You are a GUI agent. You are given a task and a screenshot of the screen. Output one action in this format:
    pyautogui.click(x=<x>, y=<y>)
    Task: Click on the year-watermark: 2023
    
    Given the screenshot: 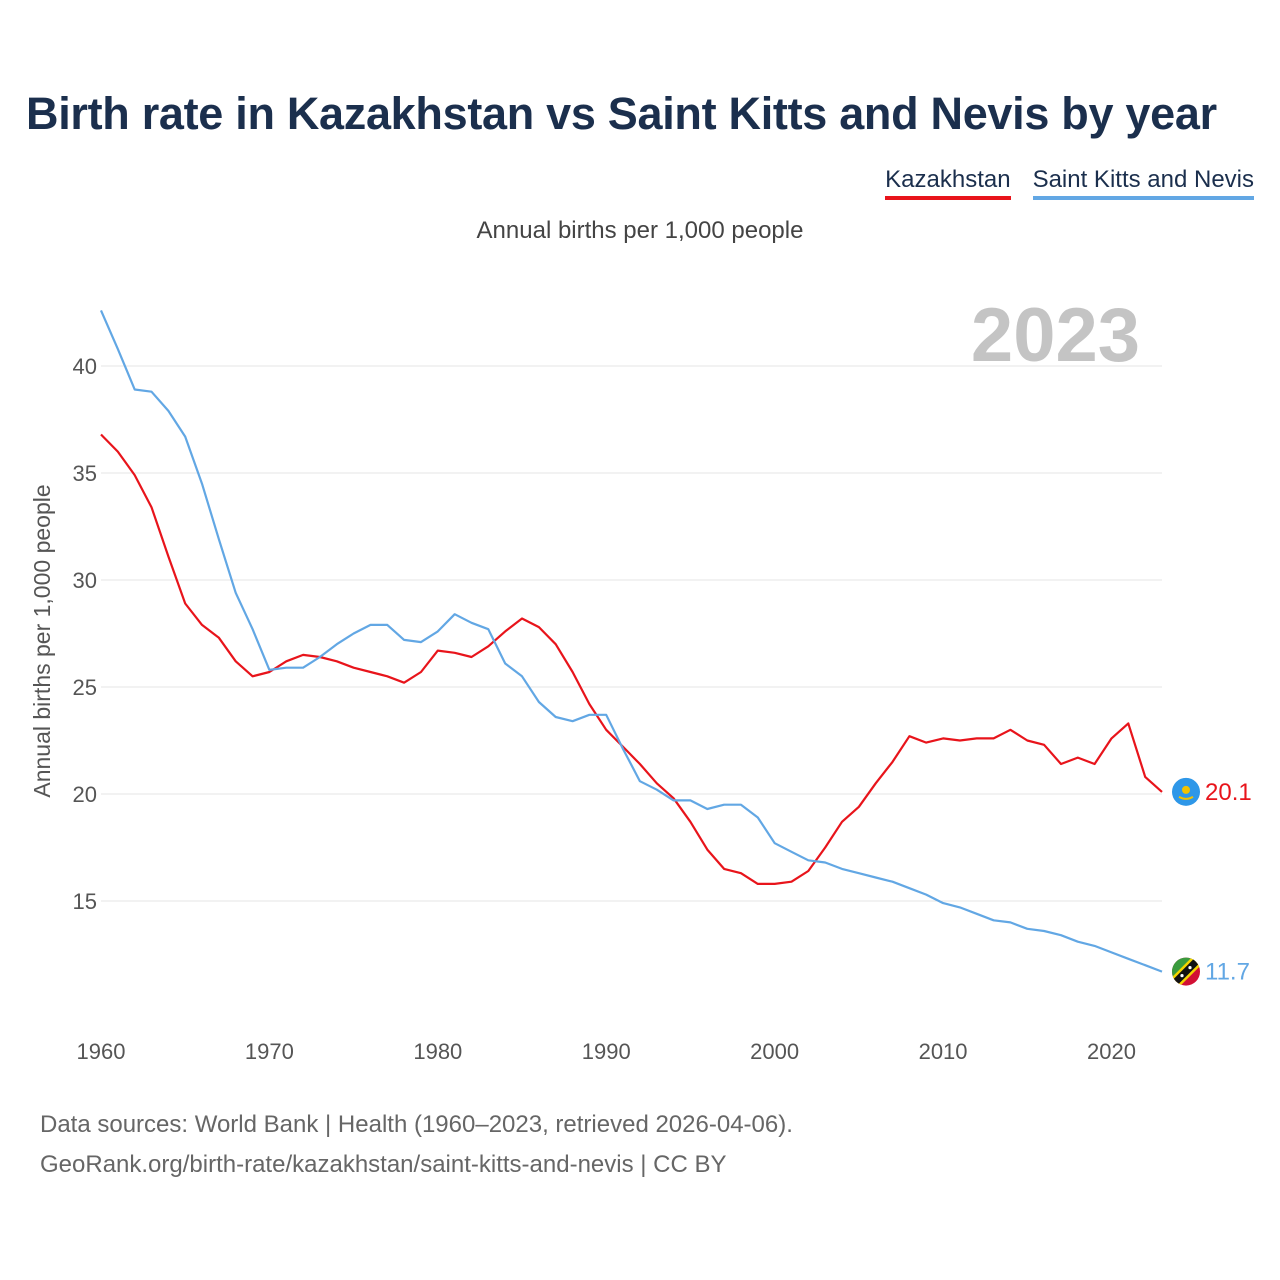 What is the action you would take?
    pyautogui.click(x=1055, y=335)
    